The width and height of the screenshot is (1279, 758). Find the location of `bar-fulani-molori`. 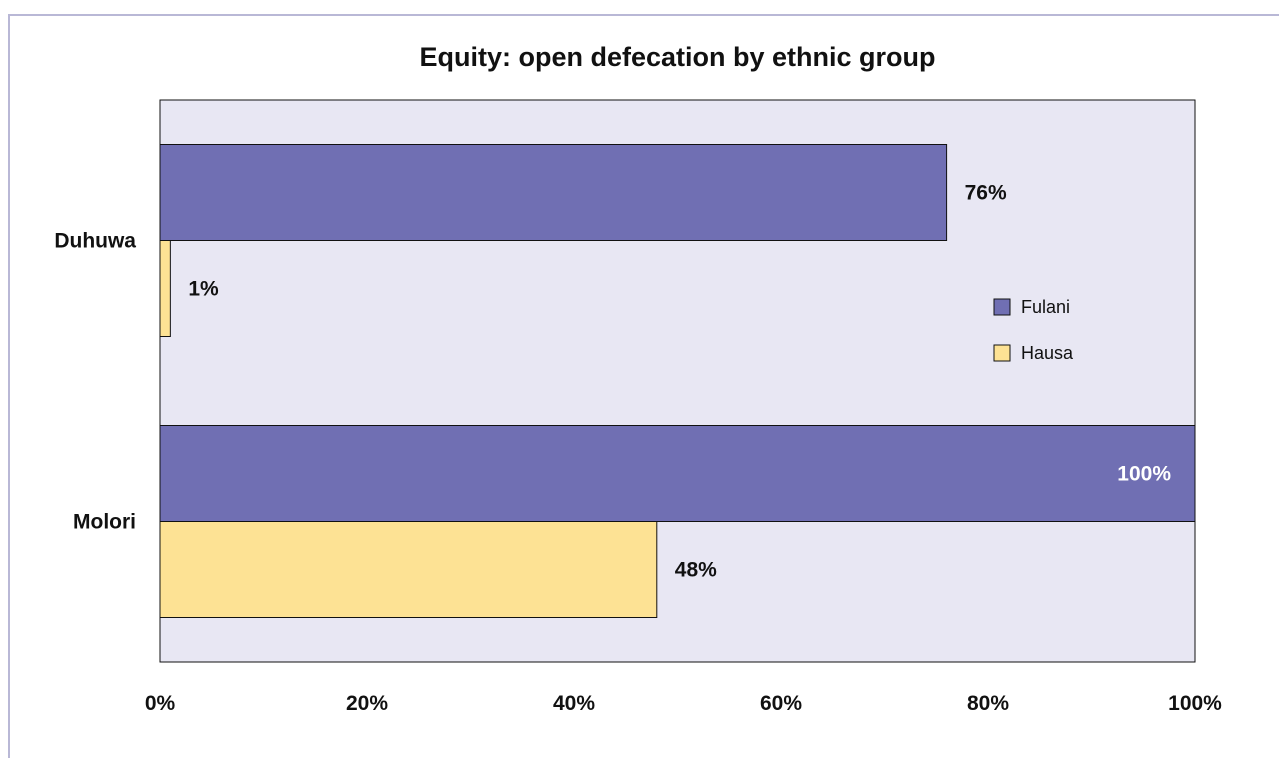

bar-fulani-molori is located at coordinates (677, 473).